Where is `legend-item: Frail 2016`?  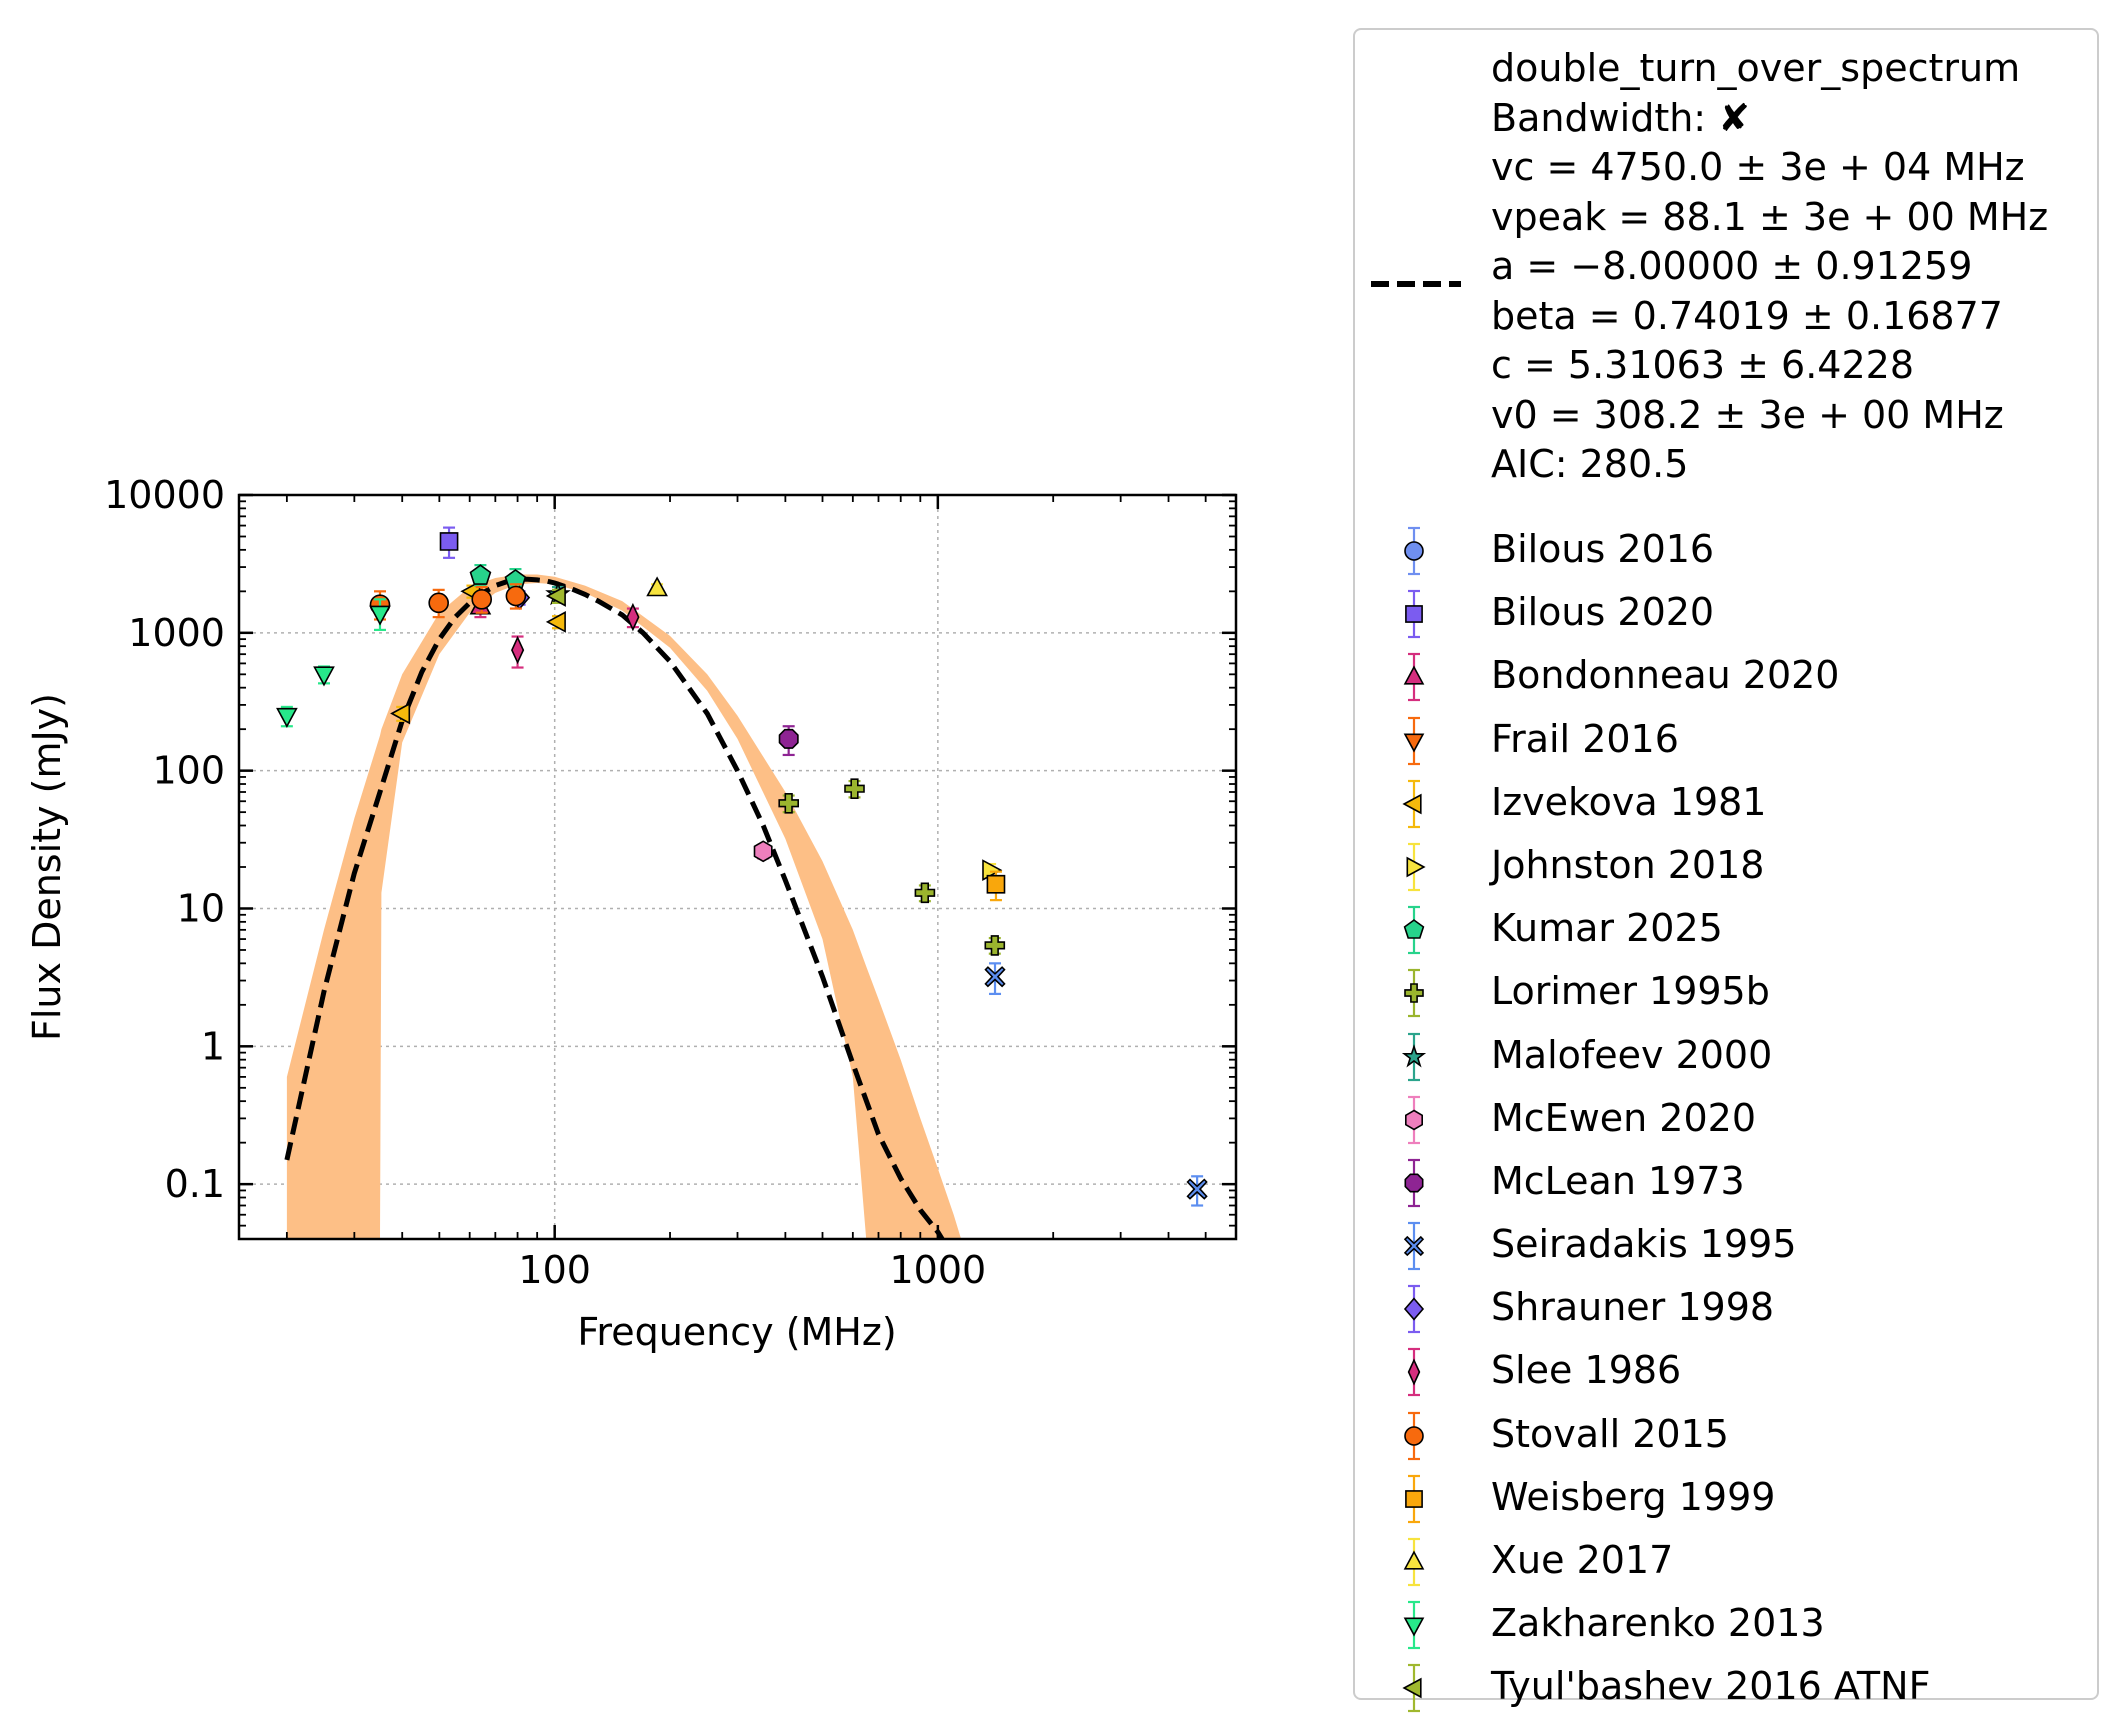 legend-item: Frail 2016 is located at coordinates (1726, 739).